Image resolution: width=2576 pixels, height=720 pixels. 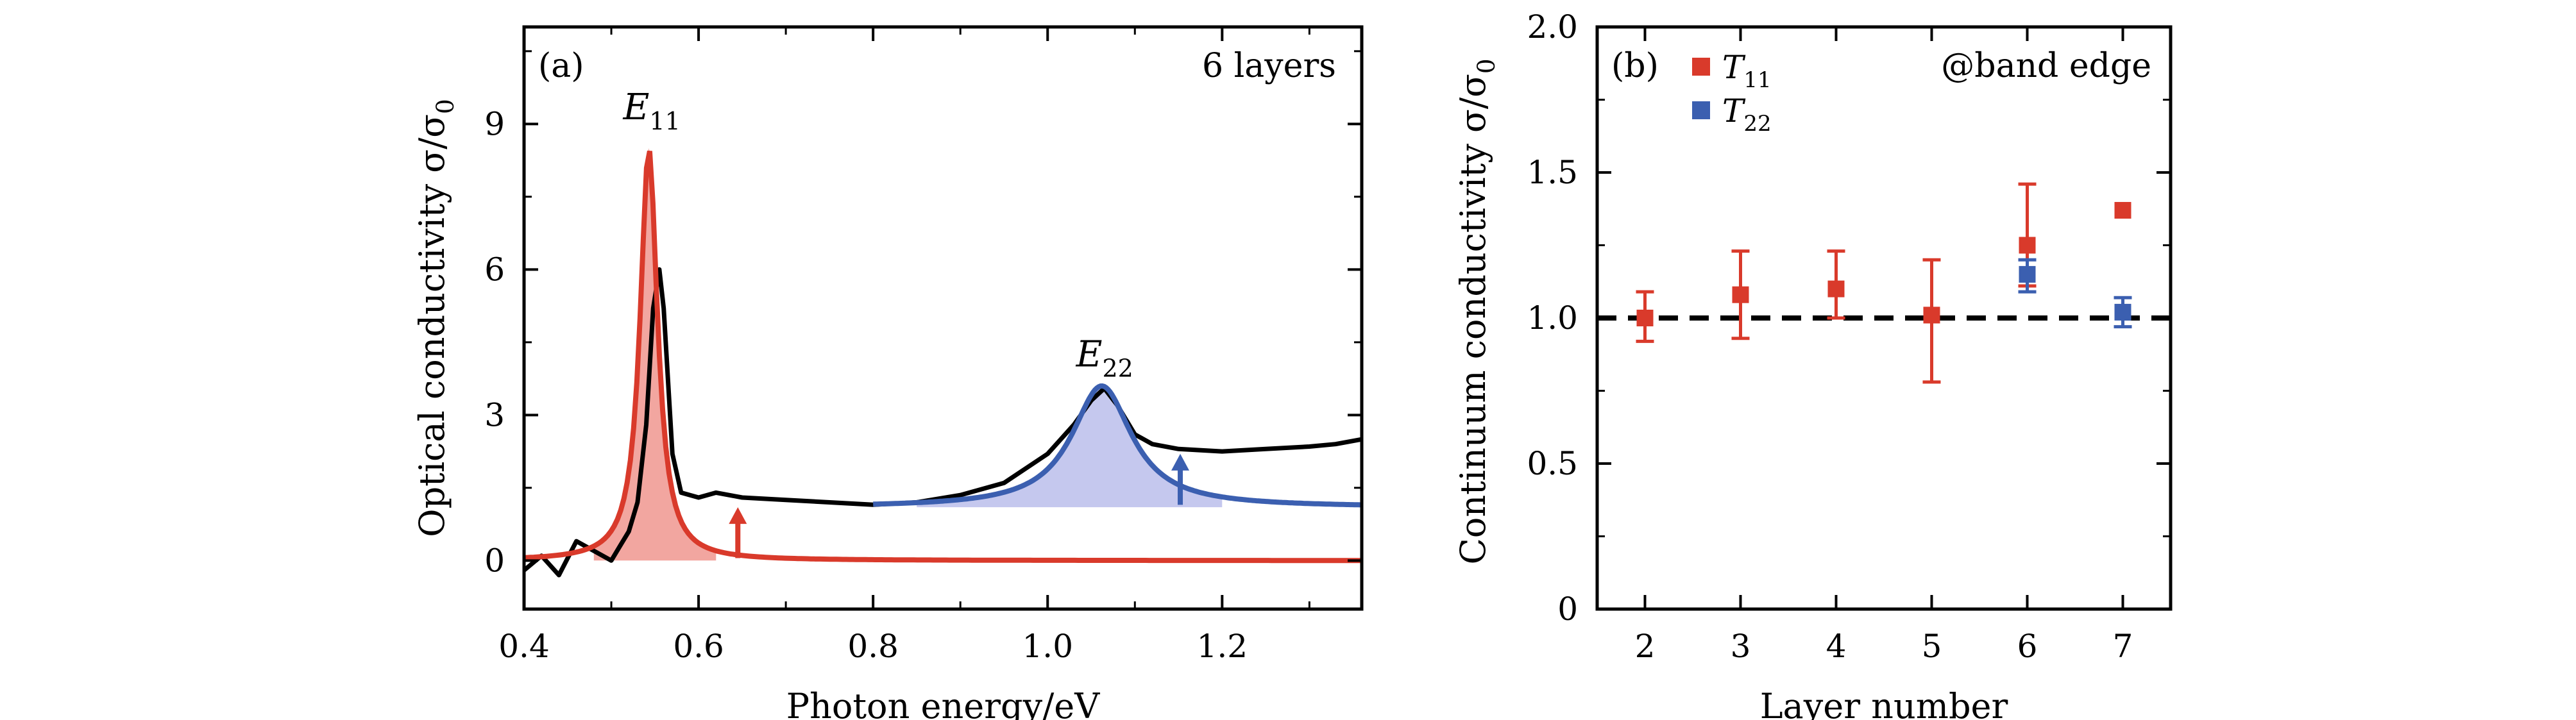 I want to click on y-tick-label-a: 9, so click(x=494, y=123).